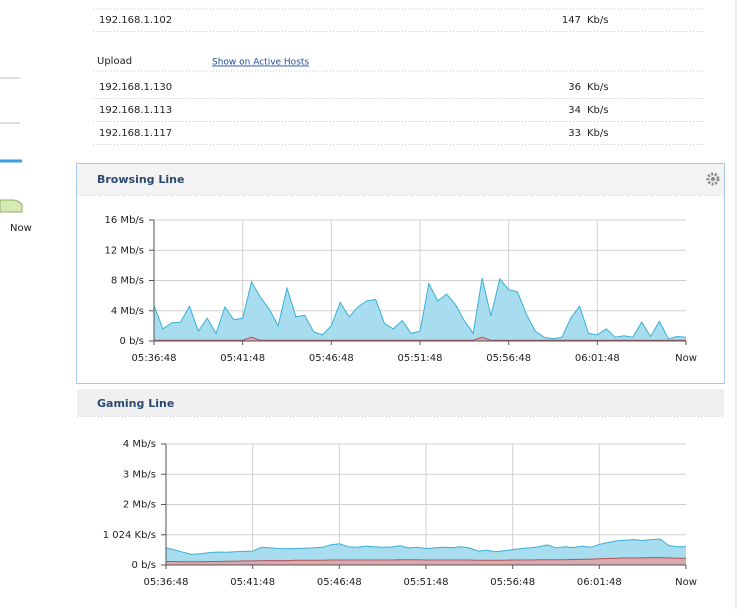 The width and height of the screenshot is (738, 609). I want to click on rate-value: 33, so click(574, 133).